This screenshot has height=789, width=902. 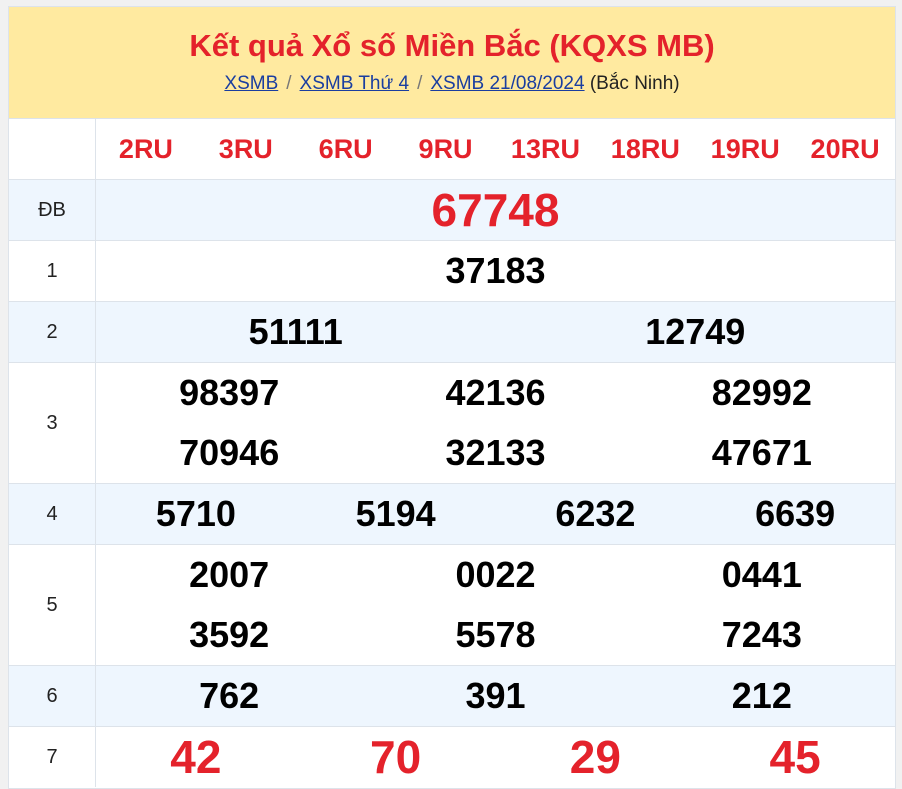 I want to click on prize-label: ĐB, so click(x=52, y=210).